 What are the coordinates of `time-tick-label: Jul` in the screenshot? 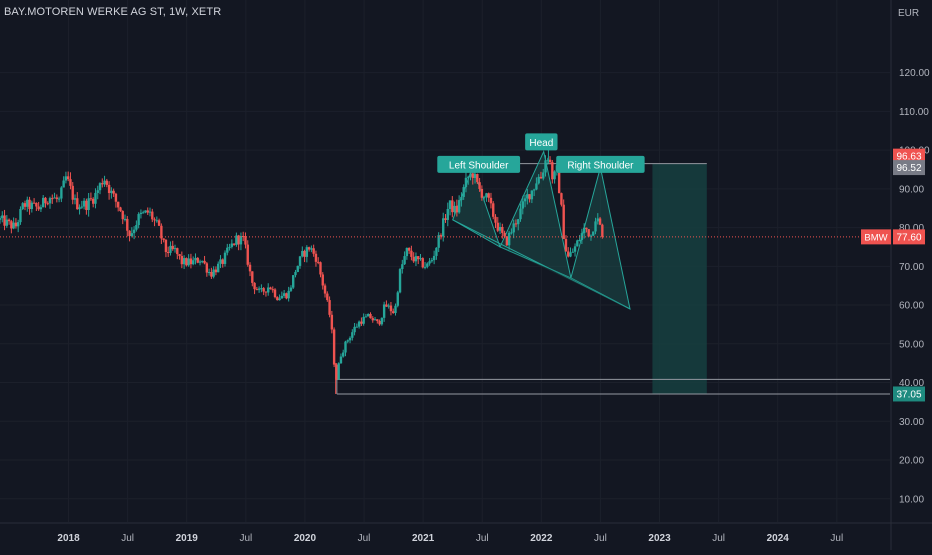 It's located at (600, 538).